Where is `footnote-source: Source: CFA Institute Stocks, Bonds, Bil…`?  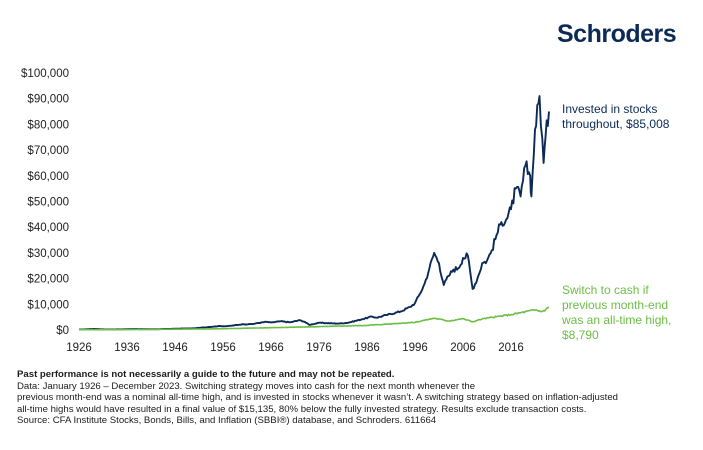 footnote-source: Source: CFA Institute Stocks, Bonds, Bil… is located at coordinates (227, 421).